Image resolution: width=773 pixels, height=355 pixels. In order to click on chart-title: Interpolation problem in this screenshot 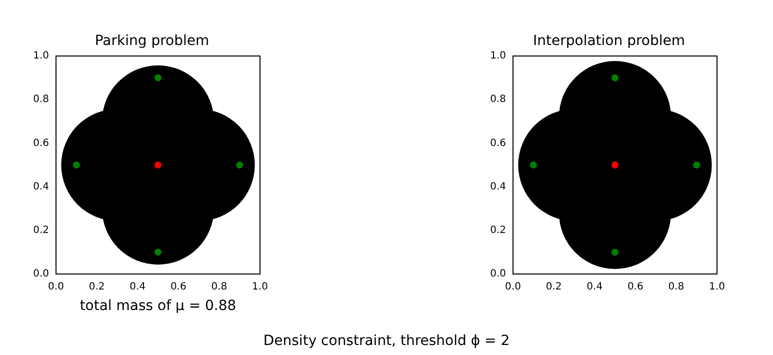, I will do `click(609, 41)`.